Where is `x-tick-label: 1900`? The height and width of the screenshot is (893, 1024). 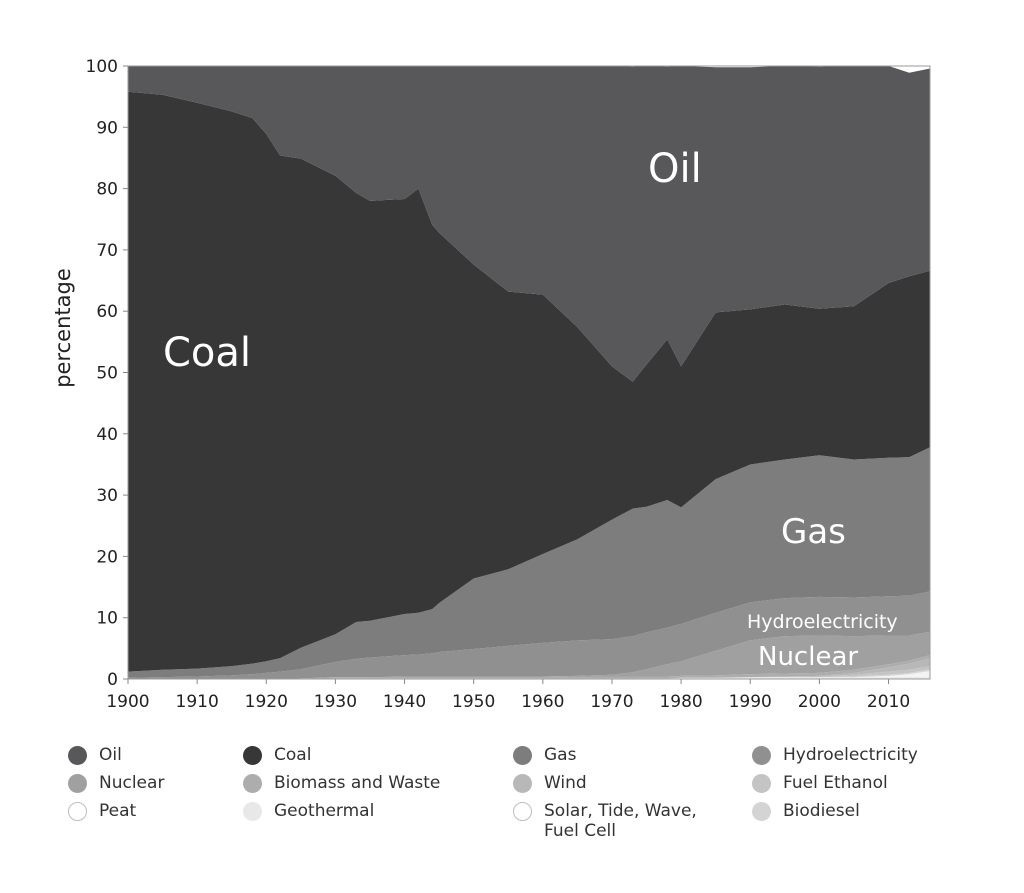 x-tick-label: 1900 is located at coordinates (127, 702).